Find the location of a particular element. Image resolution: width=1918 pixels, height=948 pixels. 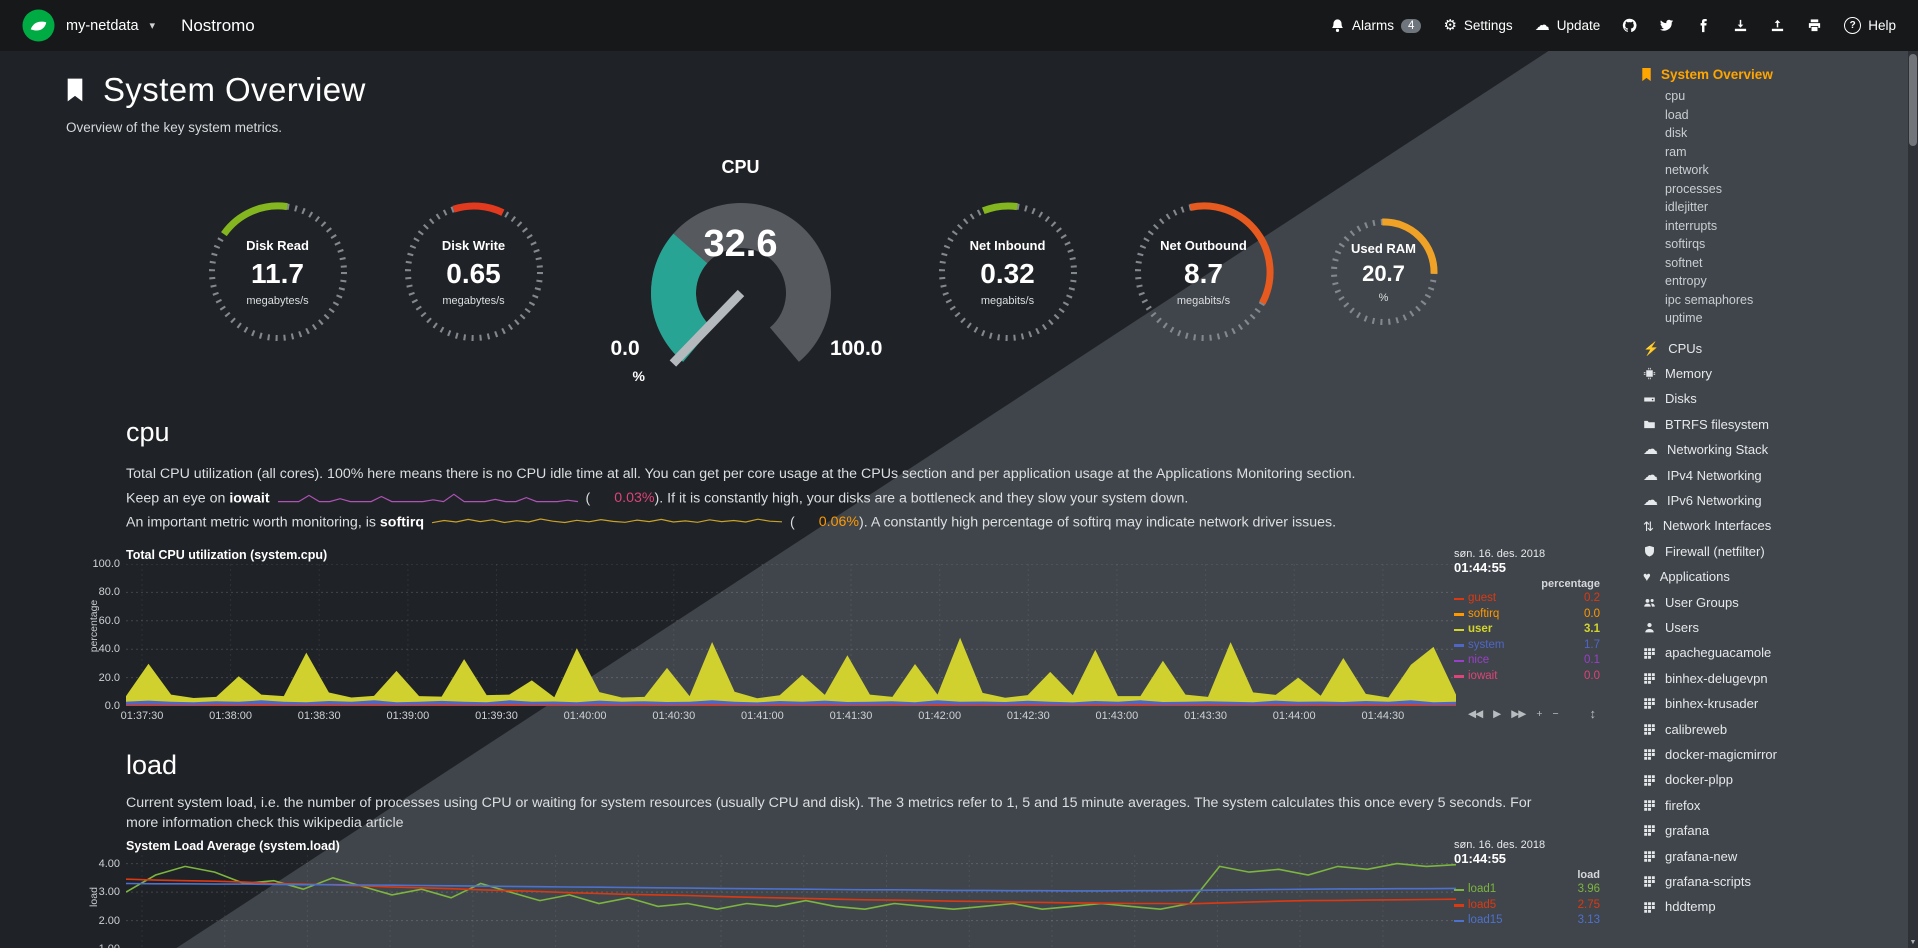

sidebar-item-firefox: firefox is located at coordinates (1770, 805).